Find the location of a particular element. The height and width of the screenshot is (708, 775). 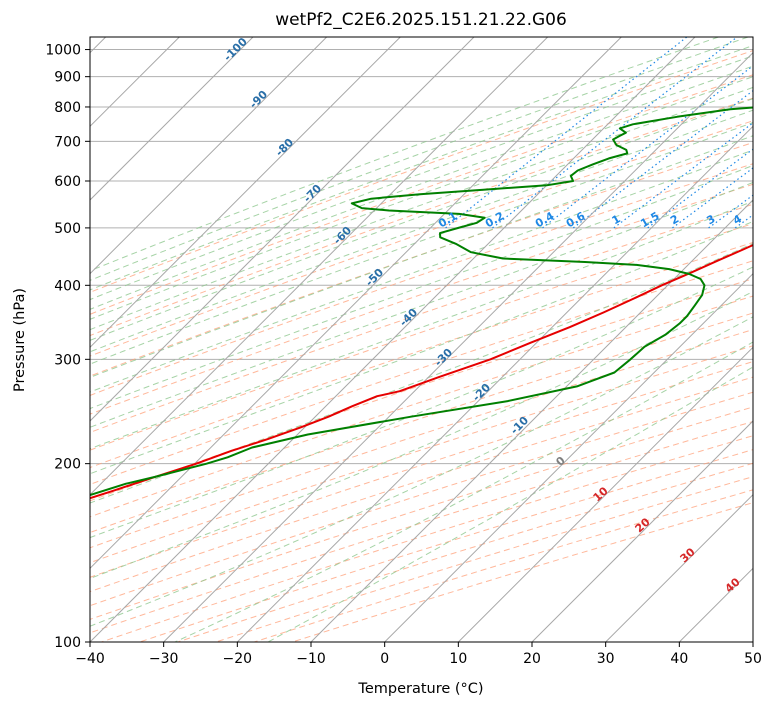

x-tick-label: 40 is located at coordinates (679, 659).